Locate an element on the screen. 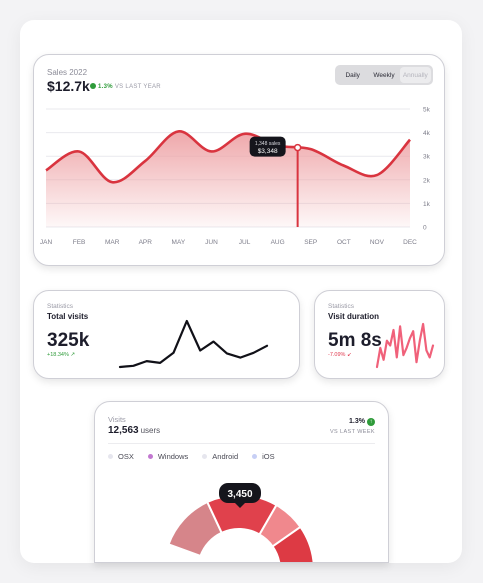 The height and width of the screenshot is (583, 483). total-visits-card: Statistics Total visits 325k +18.34% ↗ is located at coordinates (166, 334).